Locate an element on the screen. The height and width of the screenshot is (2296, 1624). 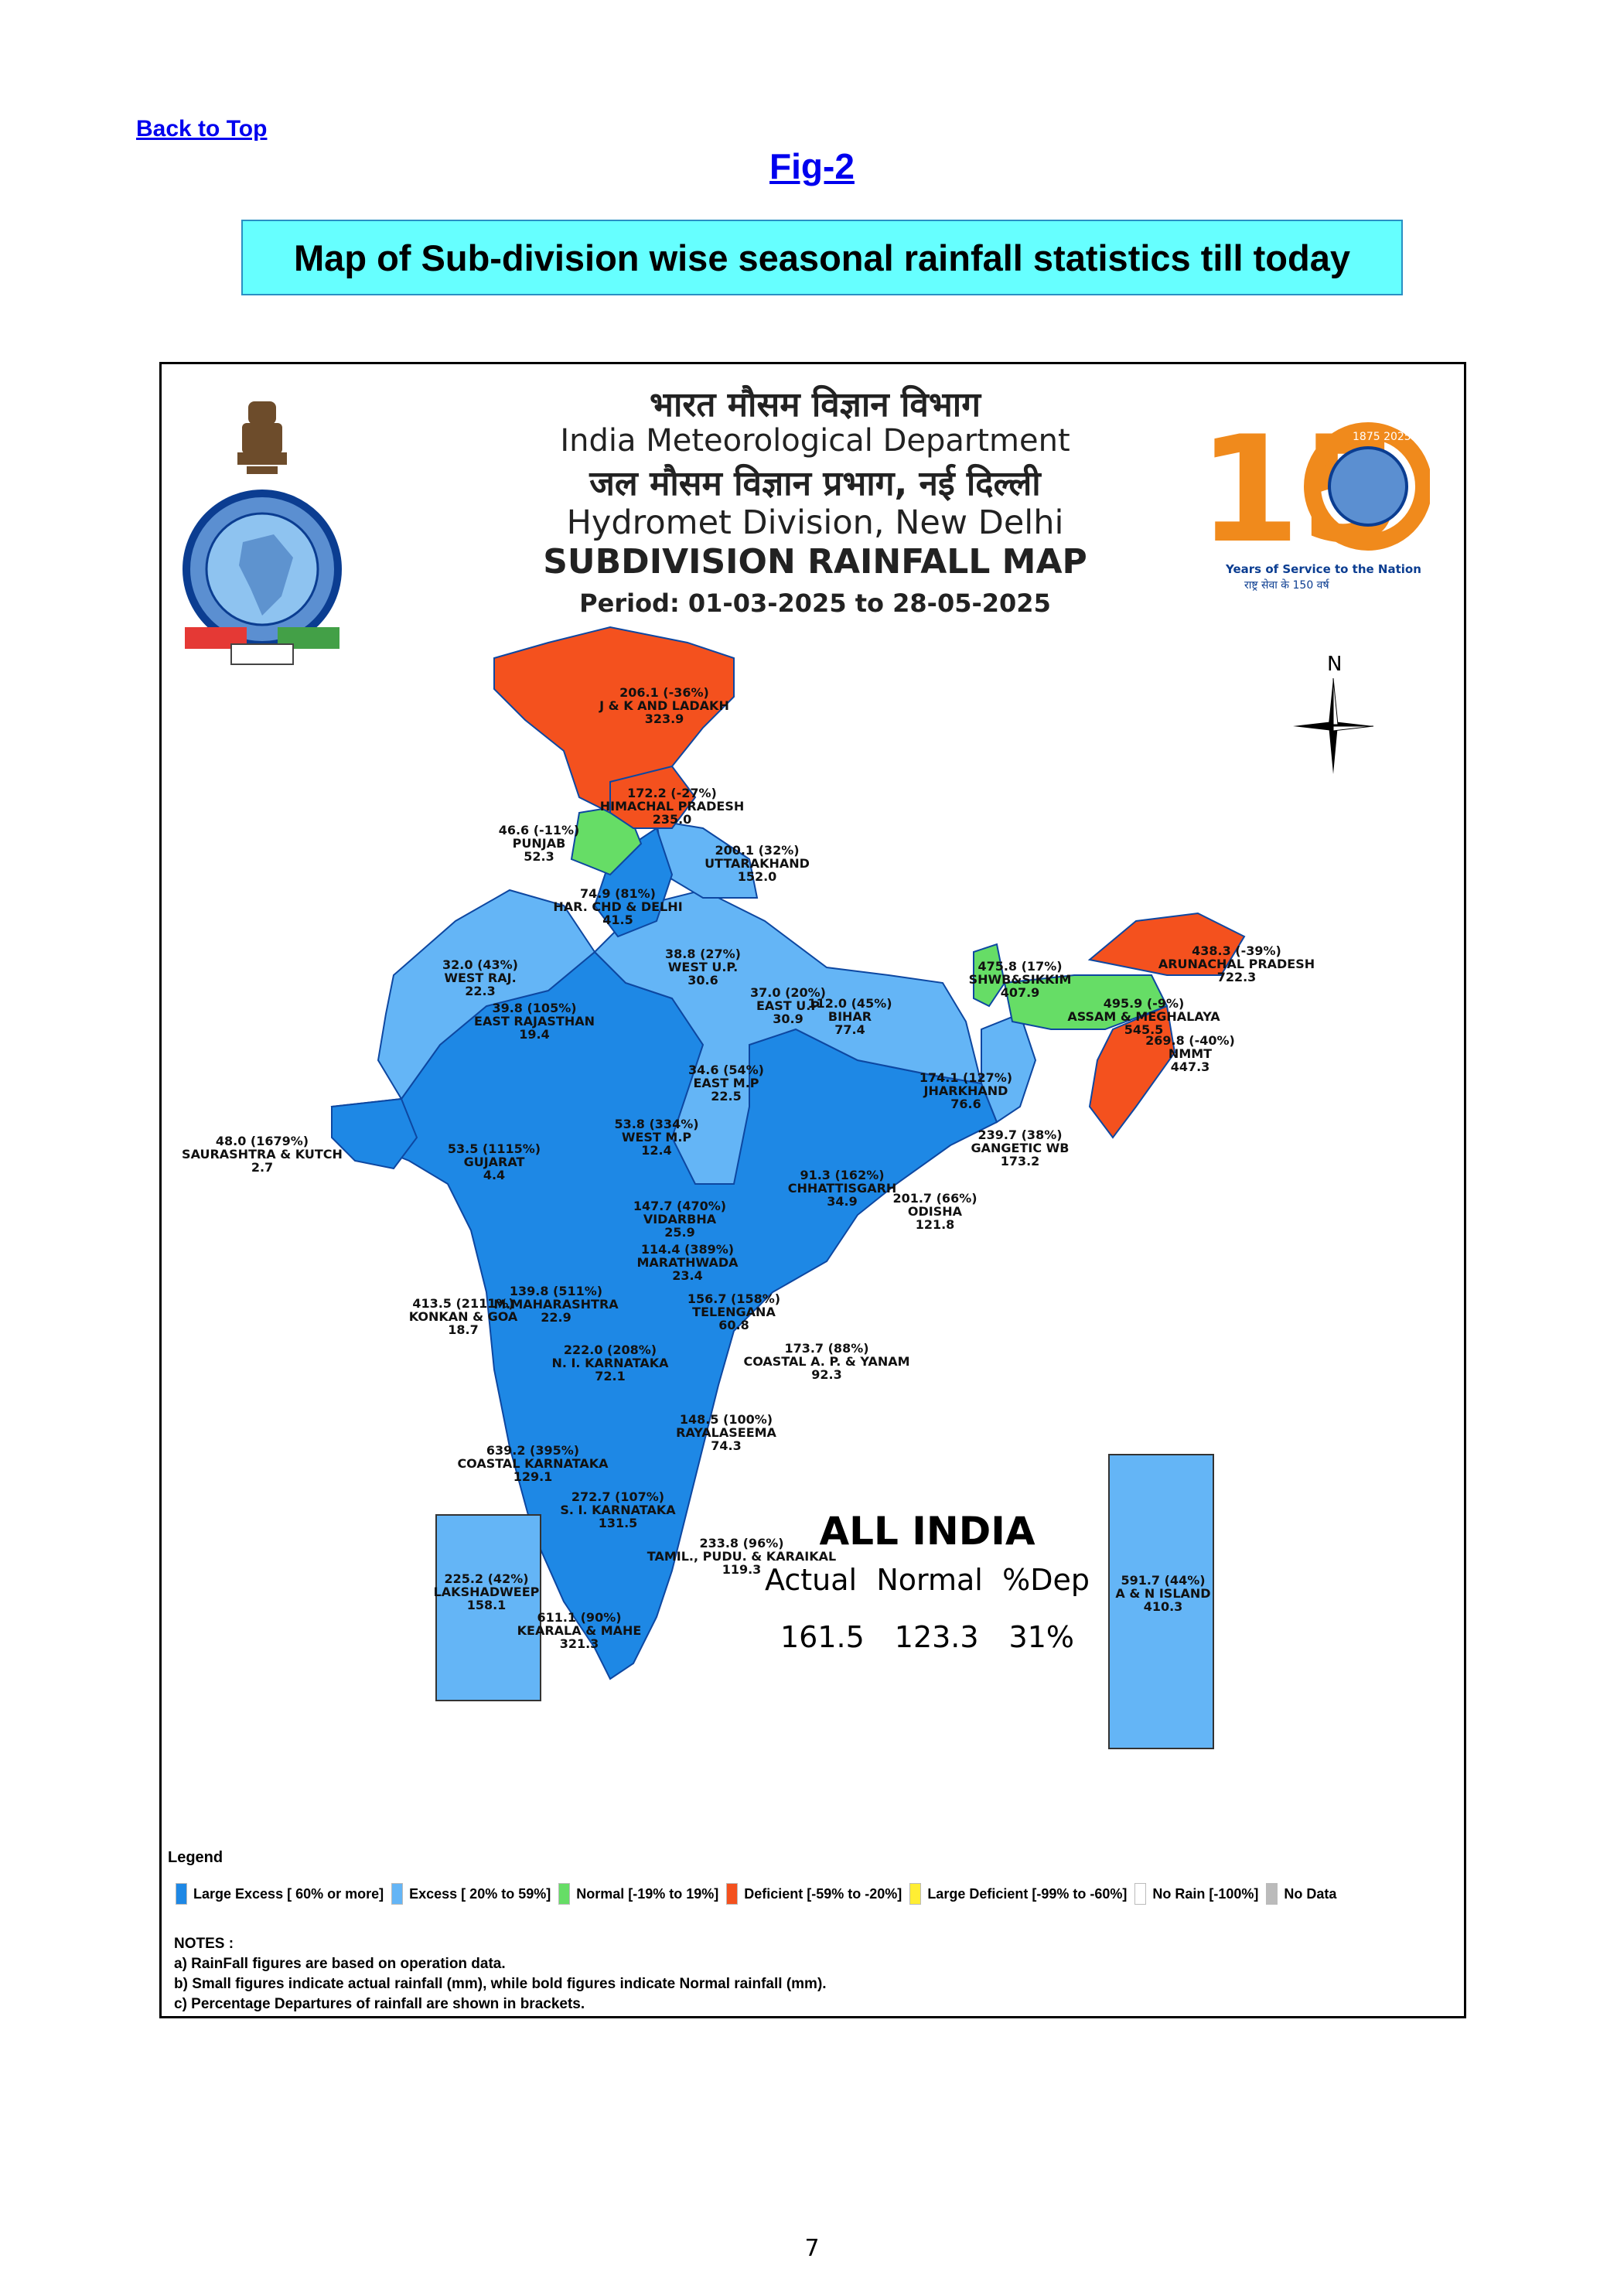
subdivision-label: 495.9 (-9%) ASSAM & MEGHALAYA 545.5 is located at coordinates (1143, 1016).